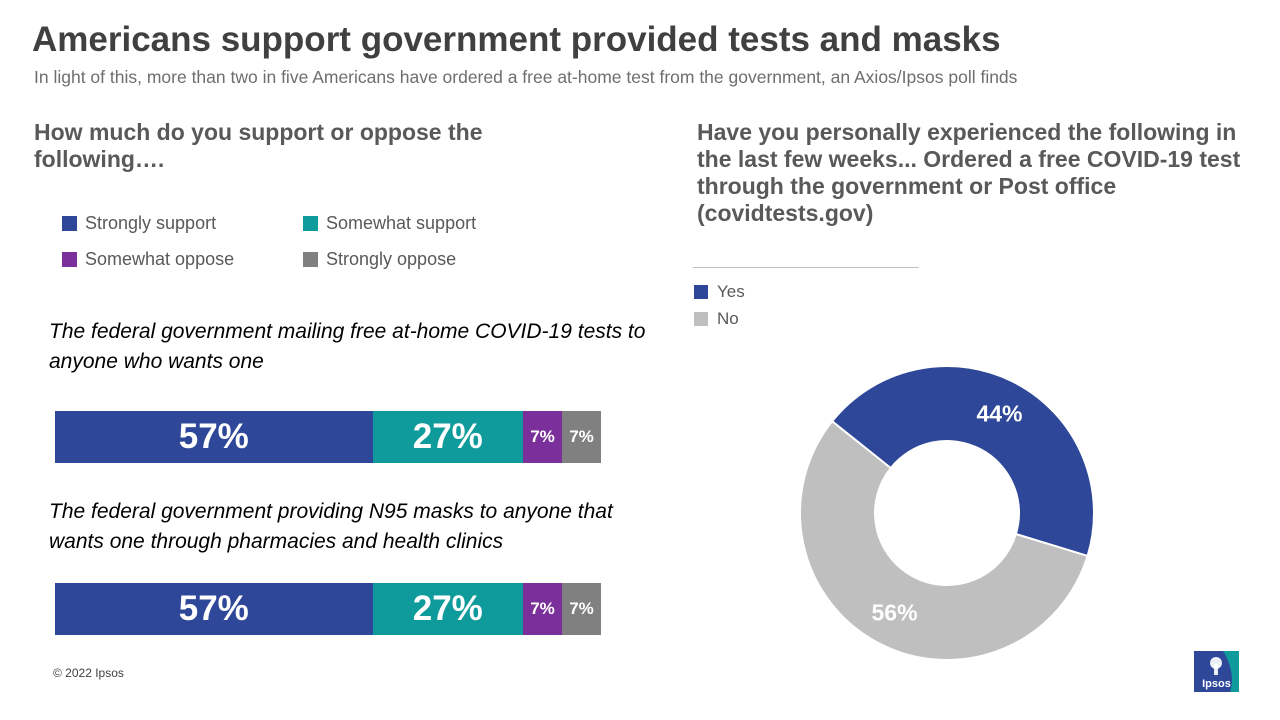 This screenshot has width=1280, height=720. I want to click on stacked-bar-tests: 57% 27% 7% 7%, so click(328, 437).